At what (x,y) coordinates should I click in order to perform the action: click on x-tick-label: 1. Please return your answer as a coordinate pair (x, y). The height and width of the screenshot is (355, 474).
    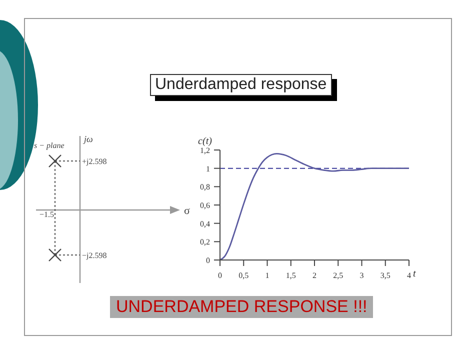
    Looking at the image, I should click on (267, 275).